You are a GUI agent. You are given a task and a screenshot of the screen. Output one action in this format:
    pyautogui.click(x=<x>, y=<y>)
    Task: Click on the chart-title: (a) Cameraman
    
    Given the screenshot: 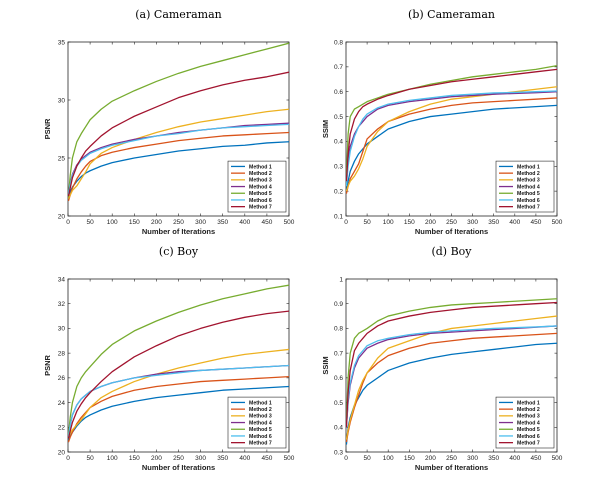 What is the action you would take?
    pyautogui.click(x=178, y=14)
    